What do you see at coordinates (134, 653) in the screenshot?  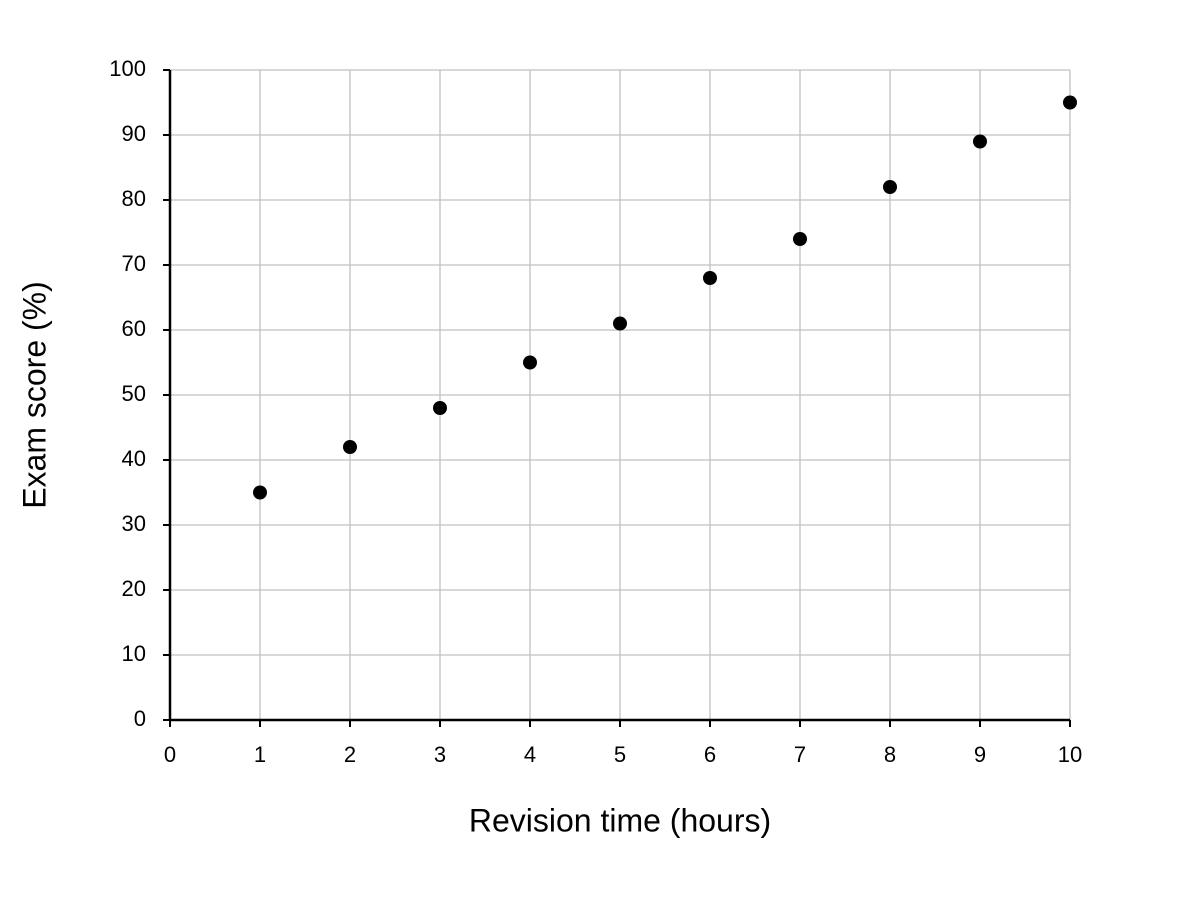 I see `y-tick-label: 10` at bounding box center [134, 653].